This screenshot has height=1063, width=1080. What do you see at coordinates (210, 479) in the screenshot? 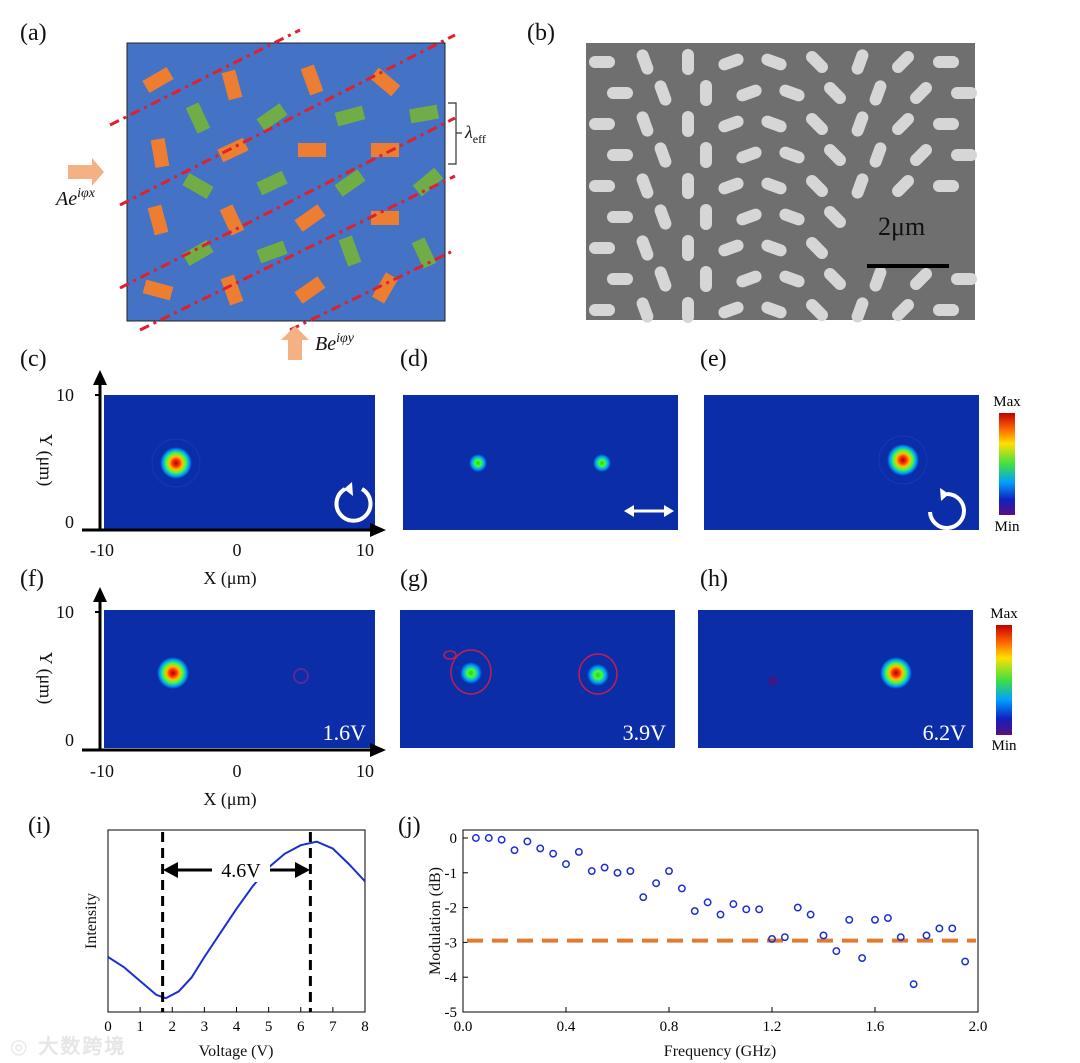
I see `panel-c: 10 0 -10 0 10 X (μm) Y (μm)` at bounding box center [210, 479].